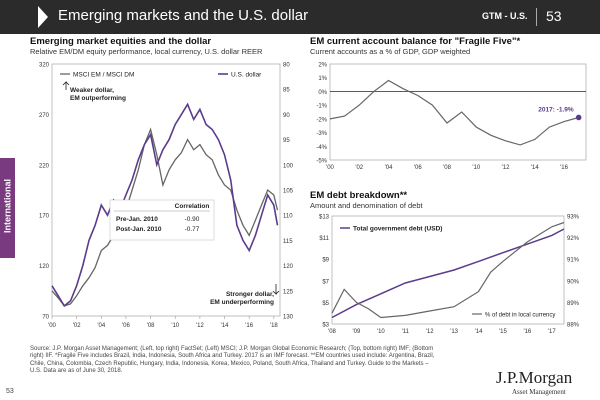 The height and width of the screenshot is (400, 600). Describe the element at coordinates (552, 332) in the screenshot. I see `x-tick-label: '17` at that location.